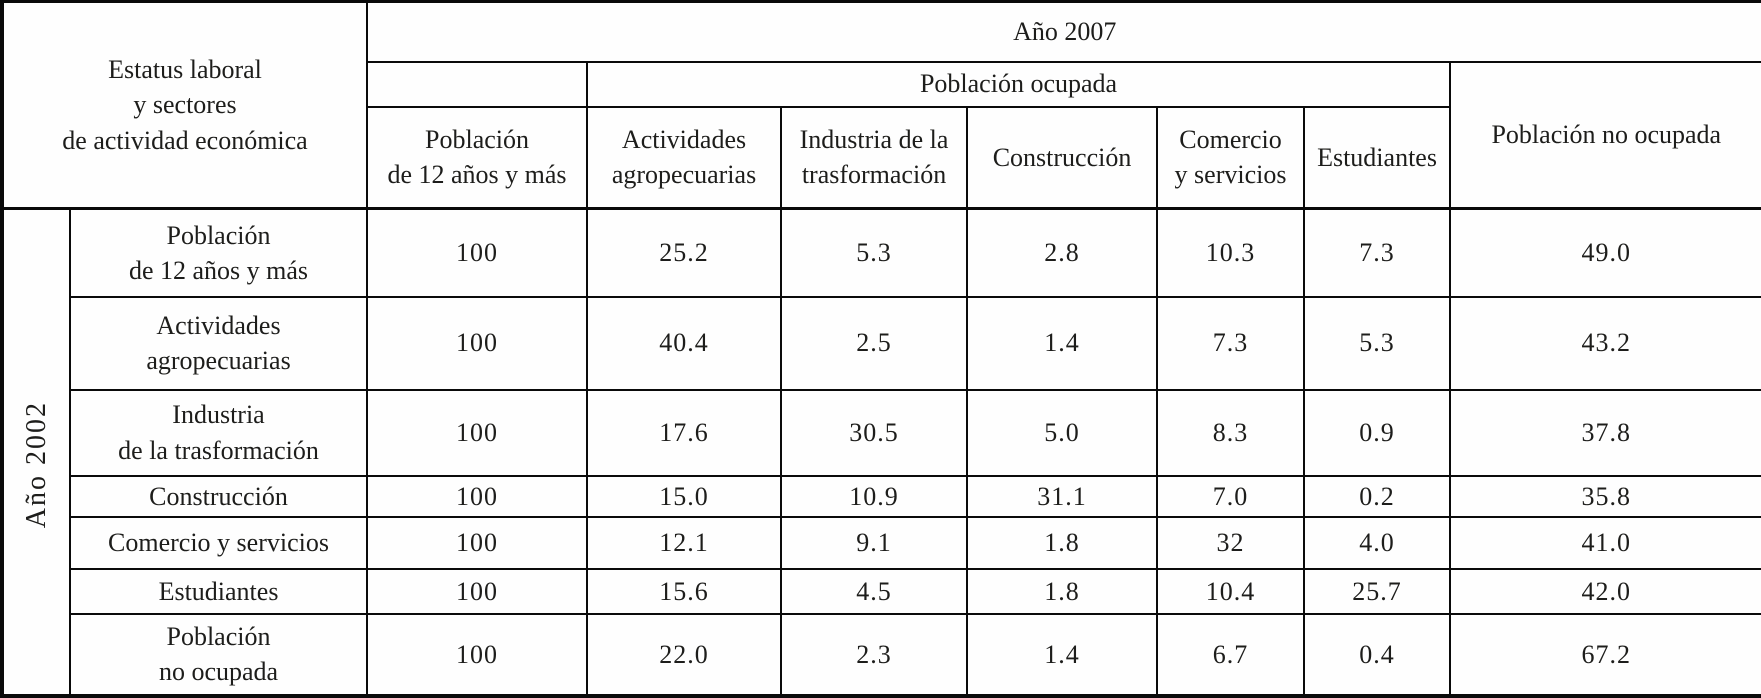 The image size is (1761, 698). What do you see at coordinates (36, 465) in the screenshot?
I see `year-2002-vertical-text: Año 2002` at bounding box center [36, 465].